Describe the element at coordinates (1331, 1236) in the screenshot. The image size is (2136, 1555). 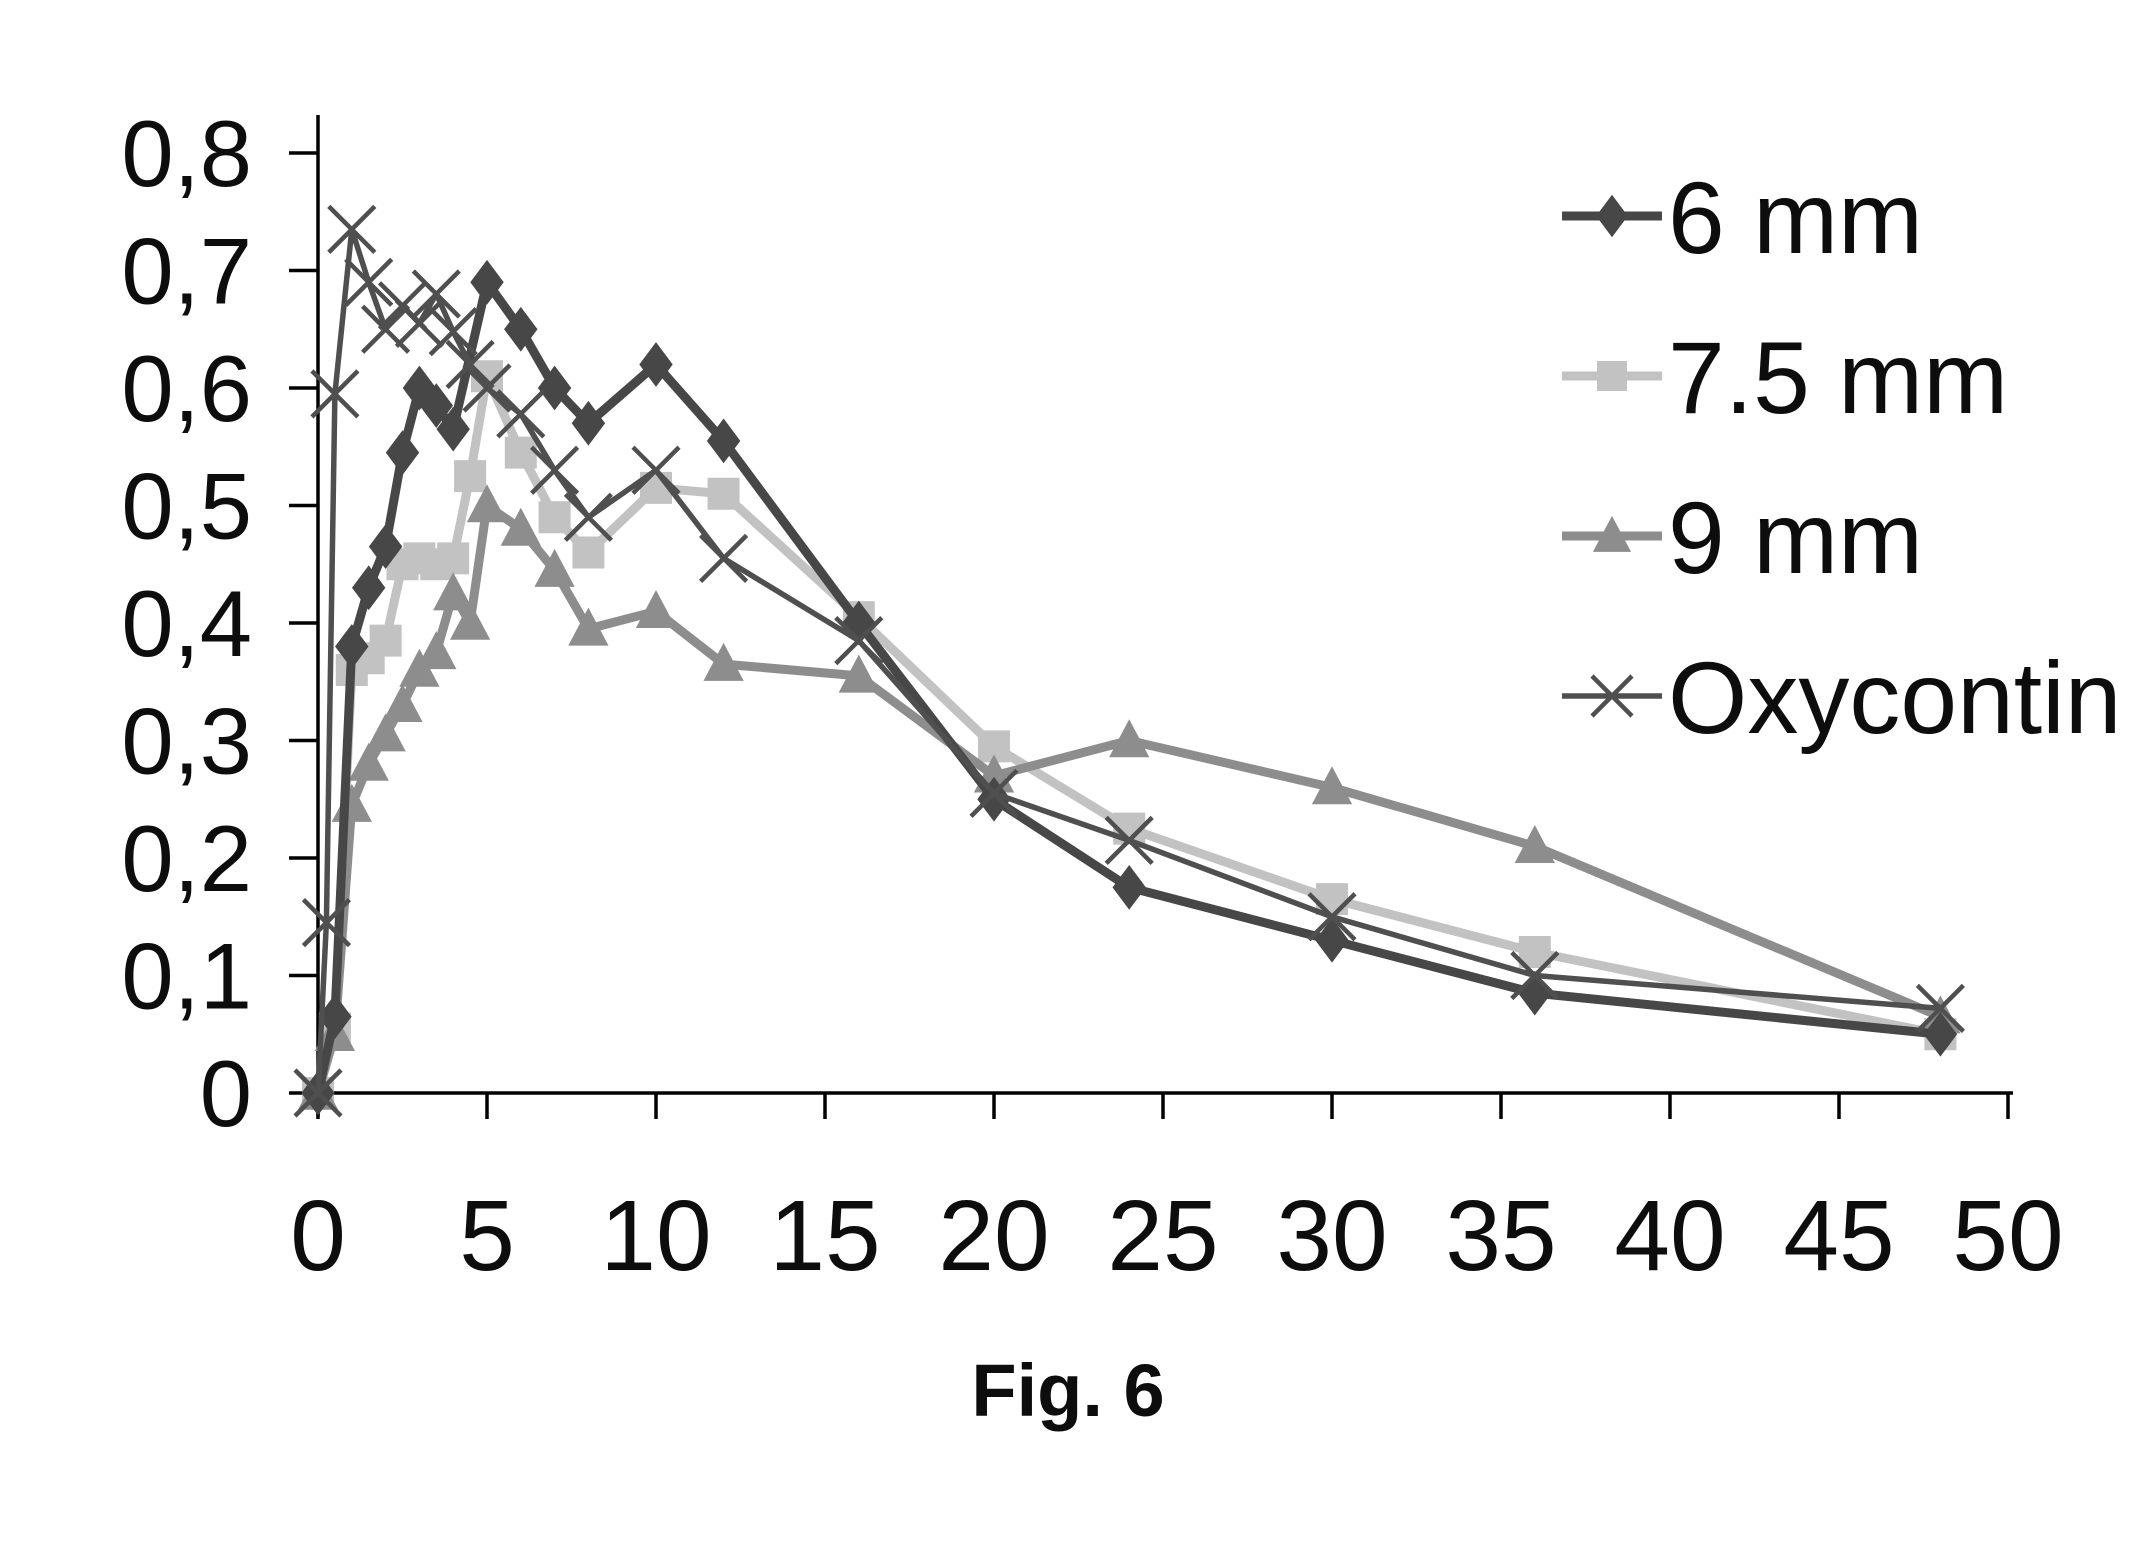
I see `x-tick-label: 30` at that location.